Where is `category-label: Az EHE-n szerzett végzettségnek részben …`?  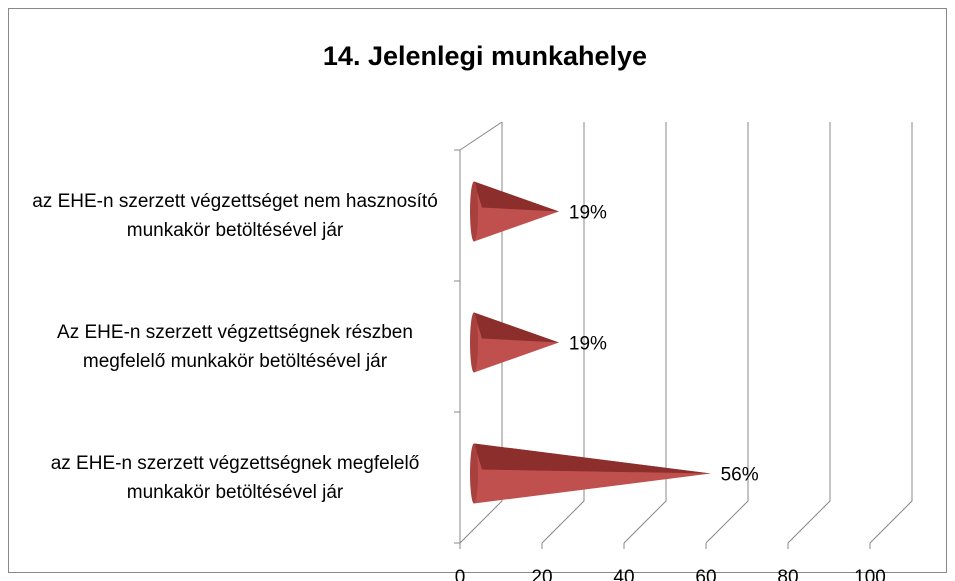 category-label: Az EHE-n szerzett végzettségnek részben … is located at coordinates (235, 346).